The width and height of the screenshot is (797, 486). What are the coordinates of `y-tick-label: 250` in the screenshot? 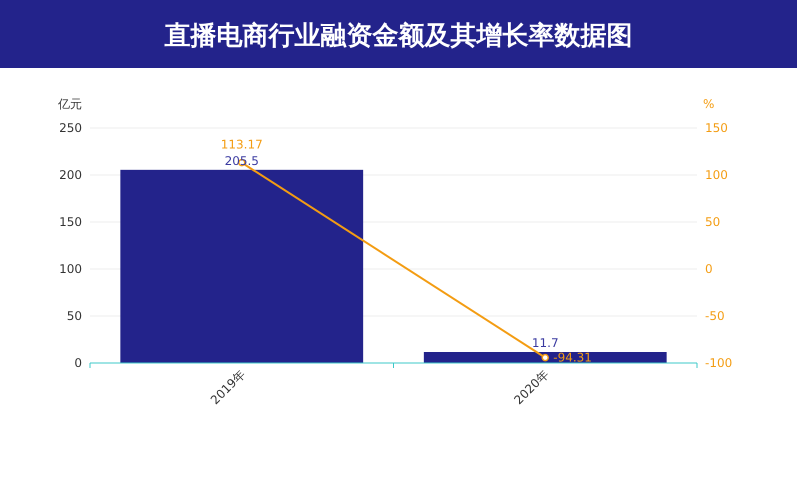 It's located at (70, 128).